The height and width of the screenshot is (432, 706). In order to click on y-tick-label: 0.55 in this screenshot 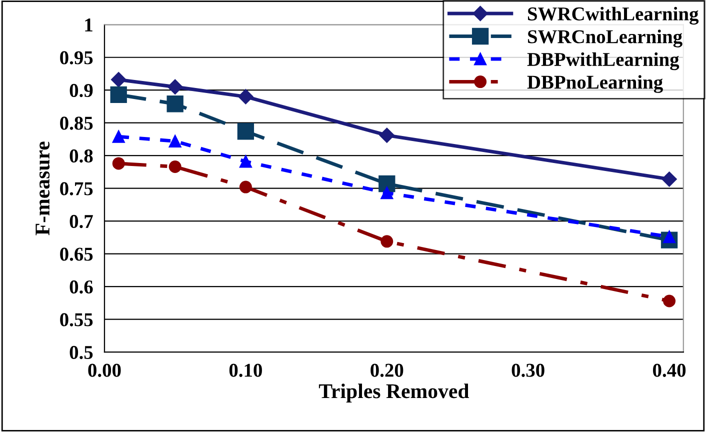, I will do `click(76, 319)`.